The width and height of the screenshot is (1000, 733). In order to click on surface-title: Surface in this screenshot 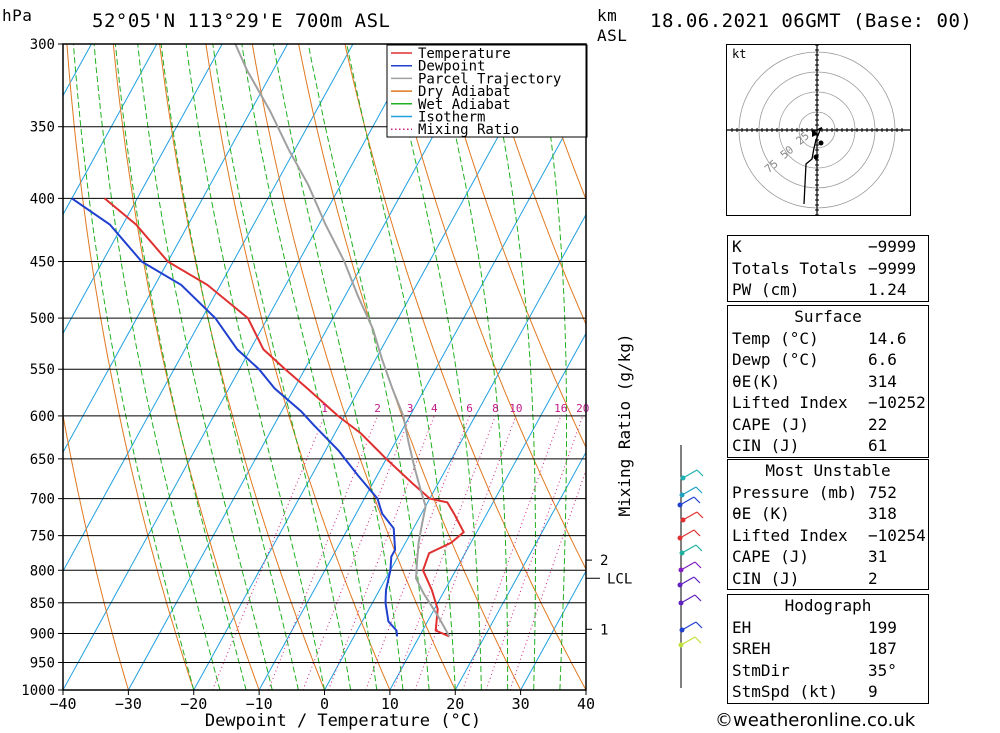, I will do `click(828, 316)`.